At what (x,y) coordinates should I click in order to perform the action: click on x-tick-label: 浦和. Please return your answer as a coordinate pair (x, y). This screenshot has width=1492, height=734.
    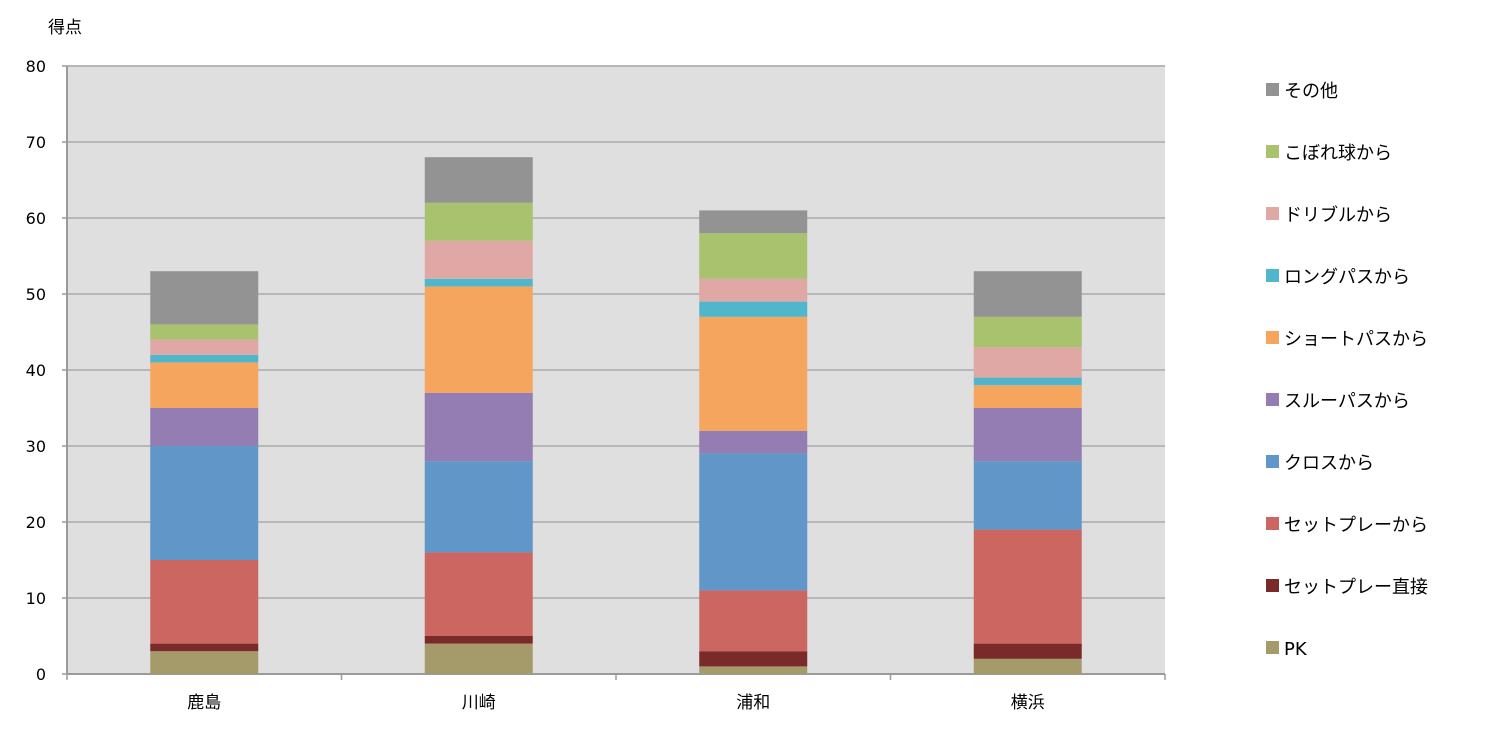
    Looking at the image, I should click on (753, 703).